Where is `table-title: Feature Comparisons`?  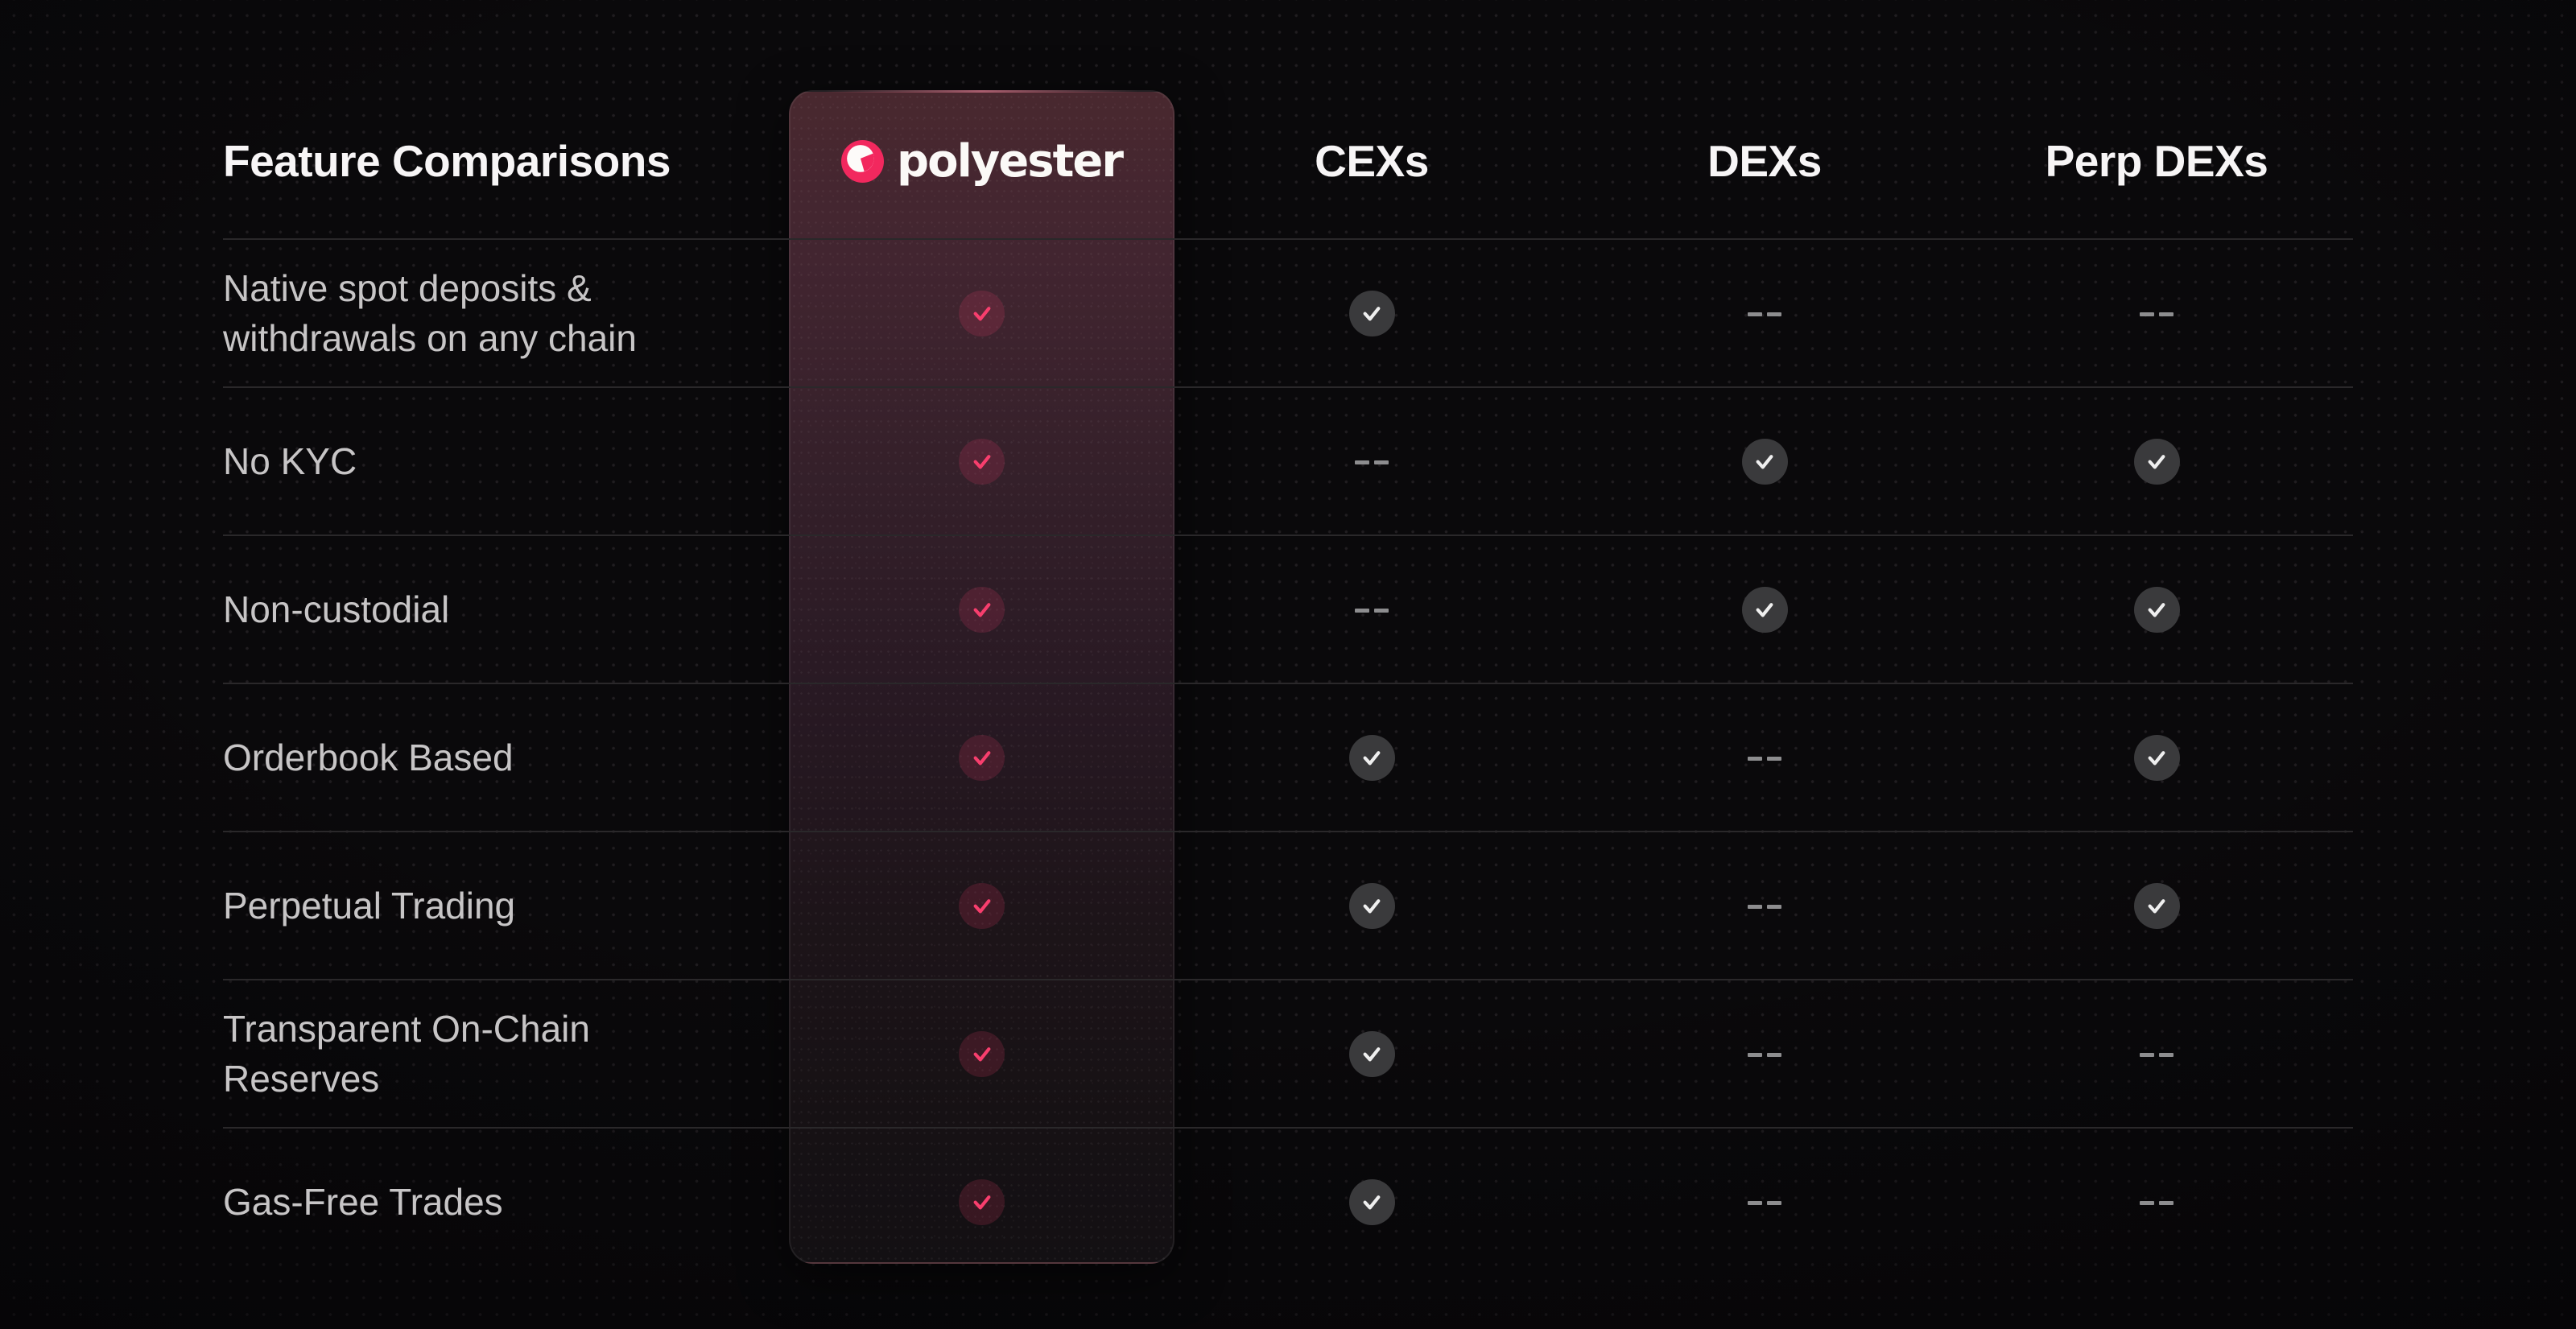
table-title: Feature Comparisons is located at coordinates (447, 161).